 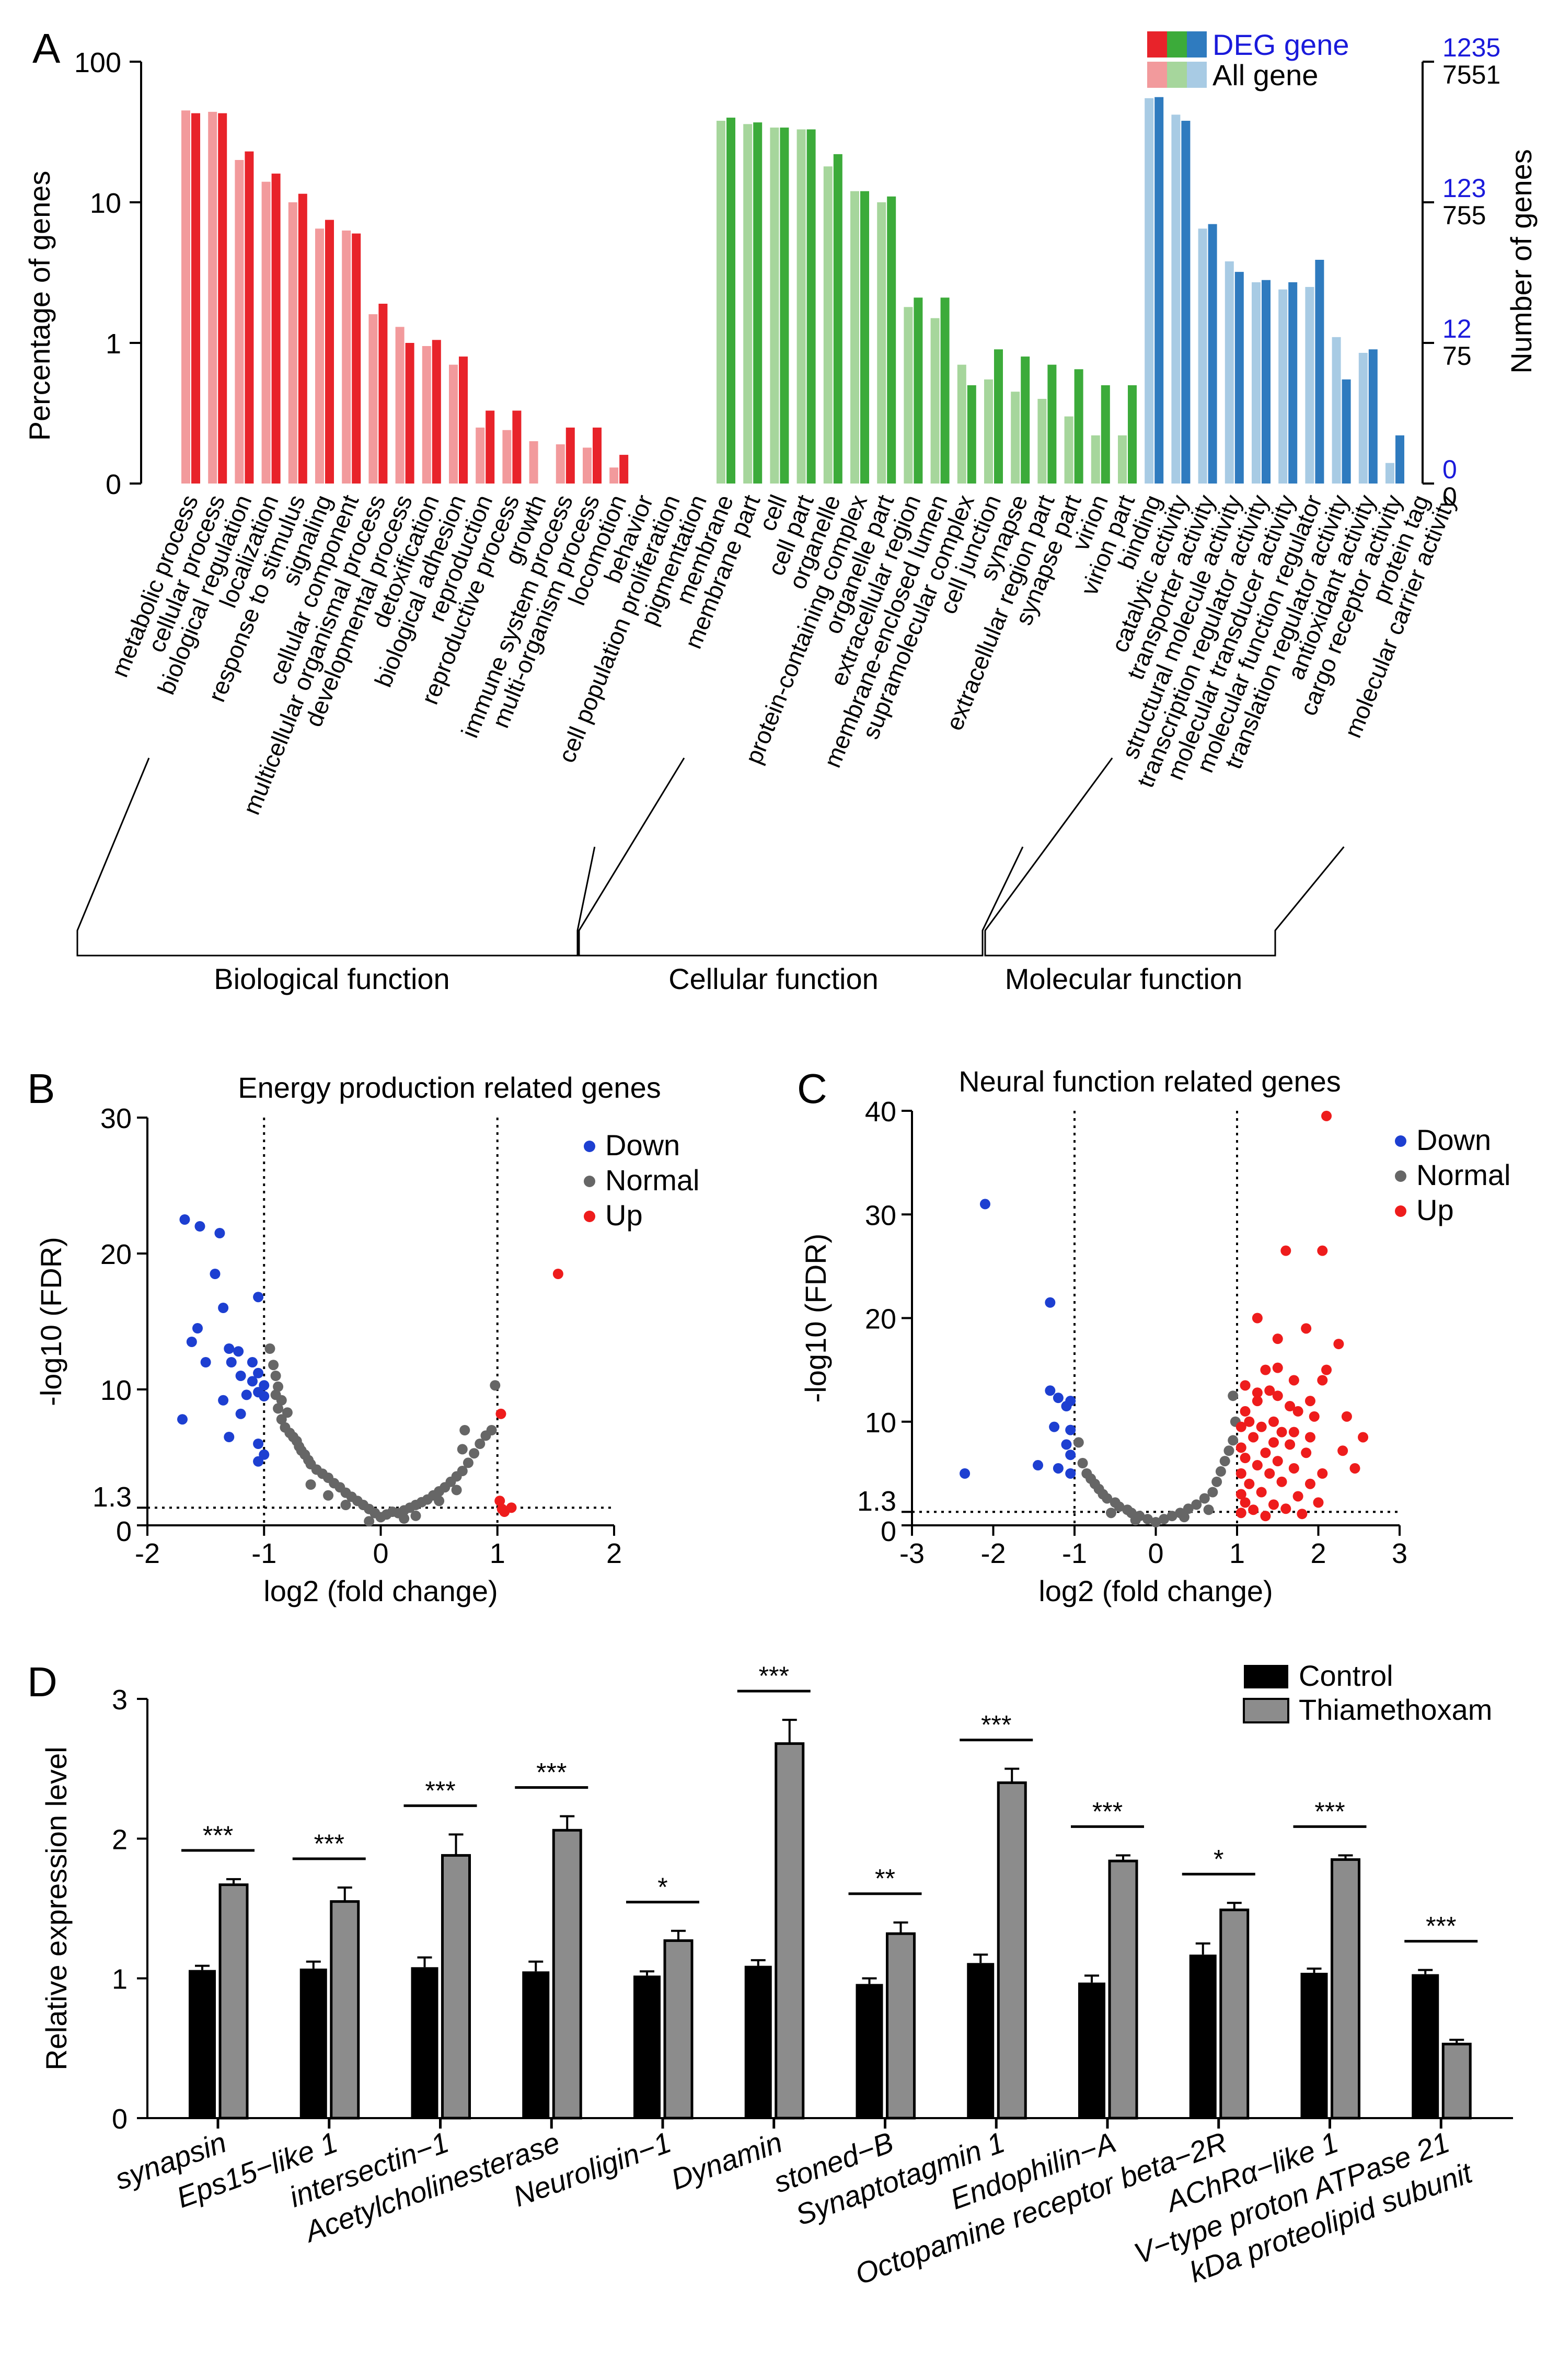 What do you see at coordinates (1265, 75) in the screenshot?
I see `legend-all-label: All gene` at bounding box center [1265, 75].